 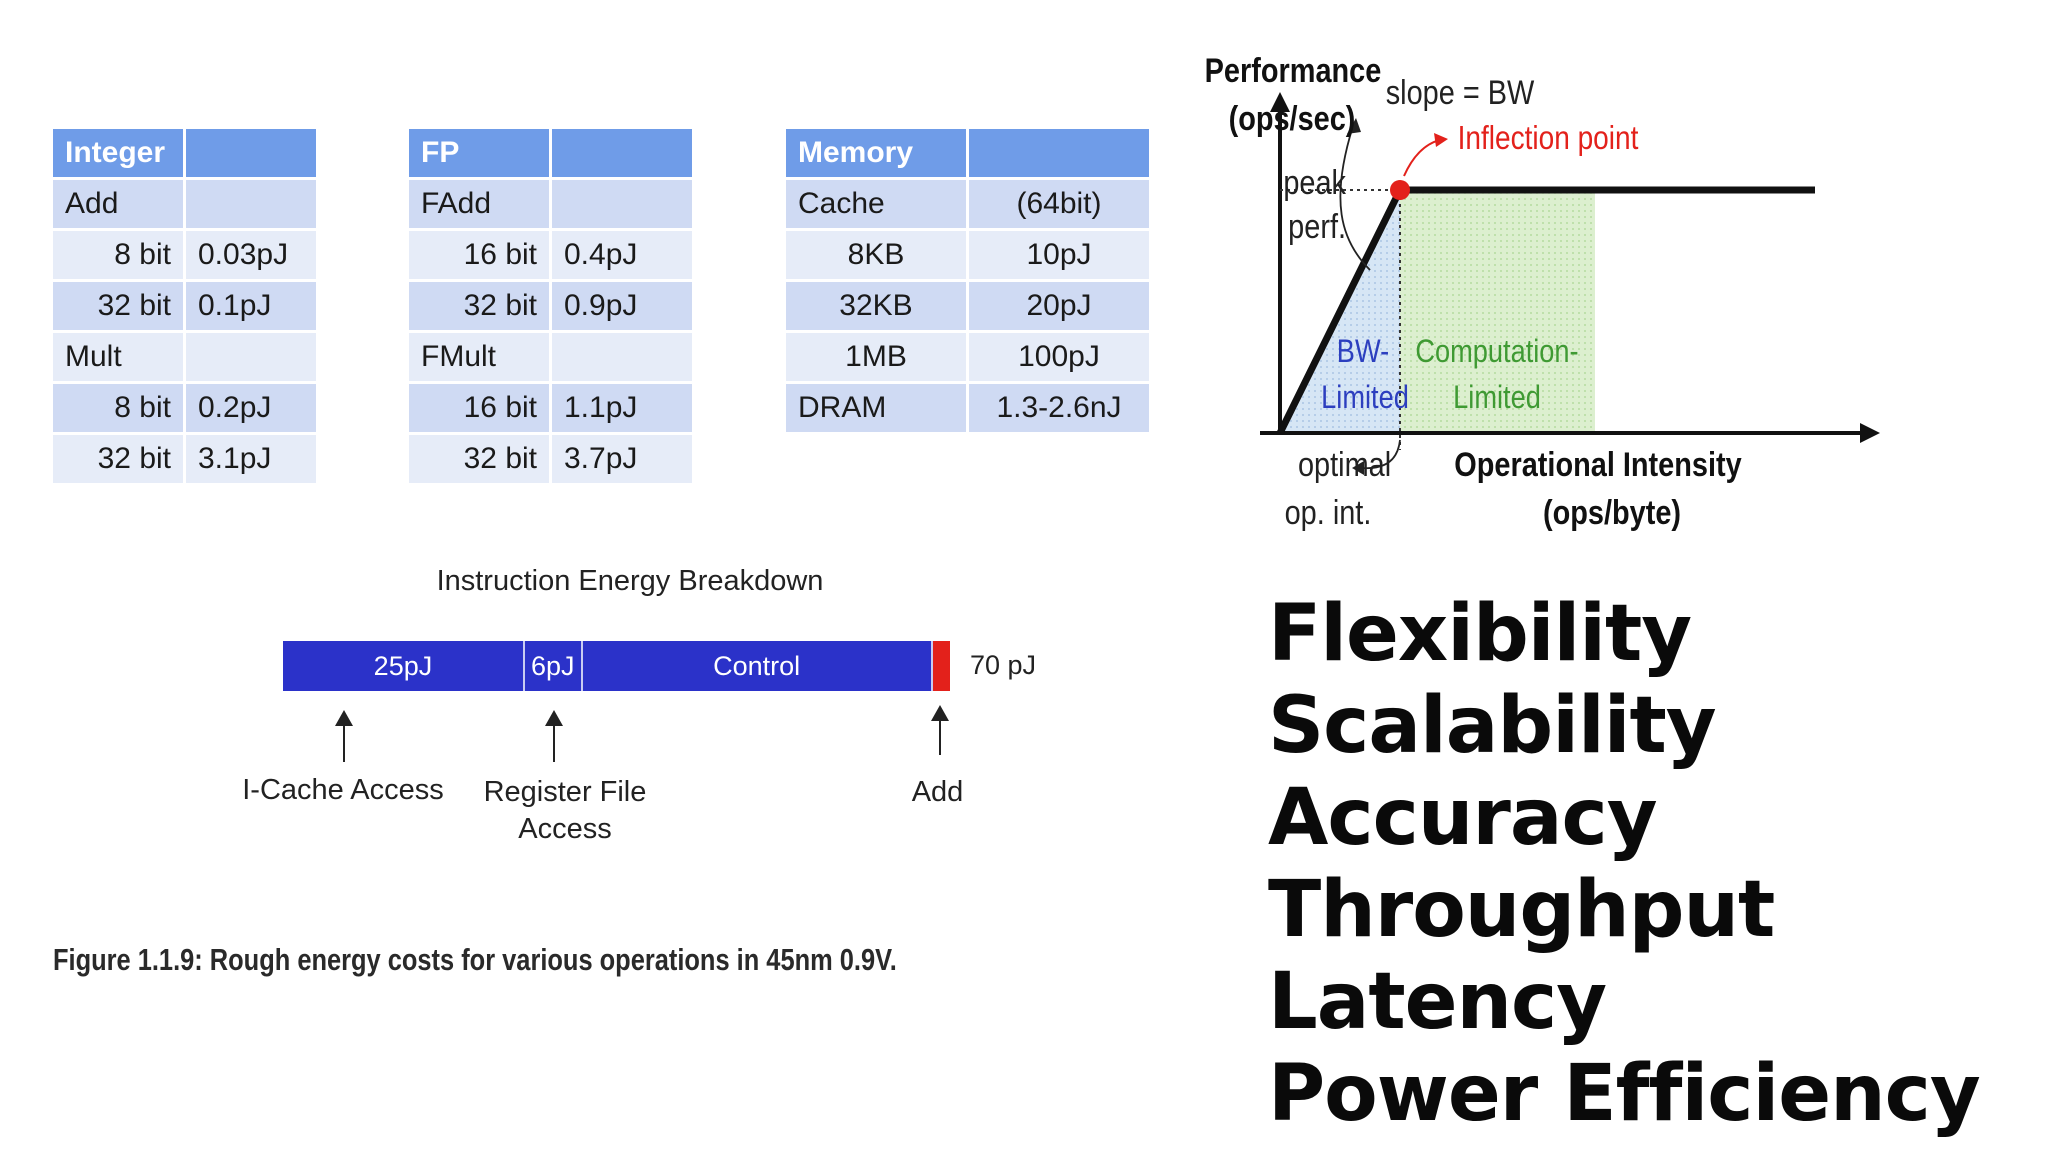 I want to click on energy-breakdown-bar: 25pJ 6pJ Control, so click(x=616, y=666).